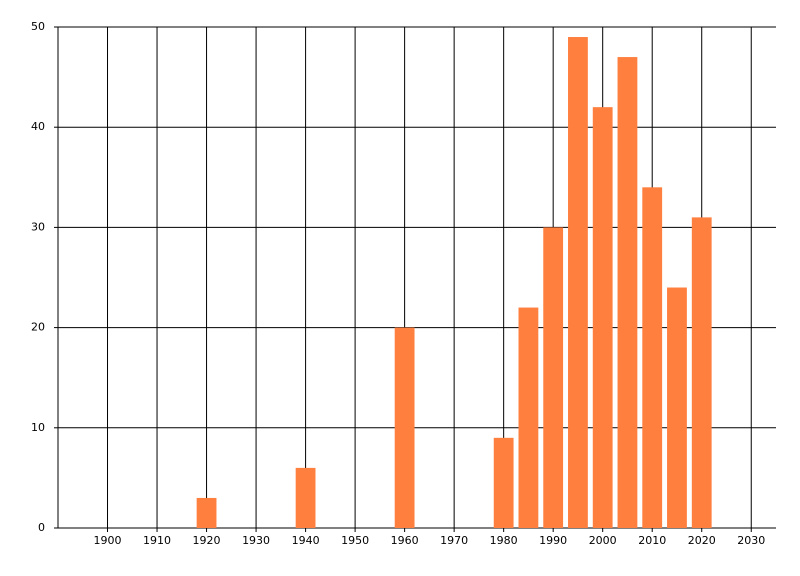 The height and width of the screenshot is (576, 800). Describe the element at coordinates (702, 540) in the screenshot. I see `x-tick-label: 2020` at that location.